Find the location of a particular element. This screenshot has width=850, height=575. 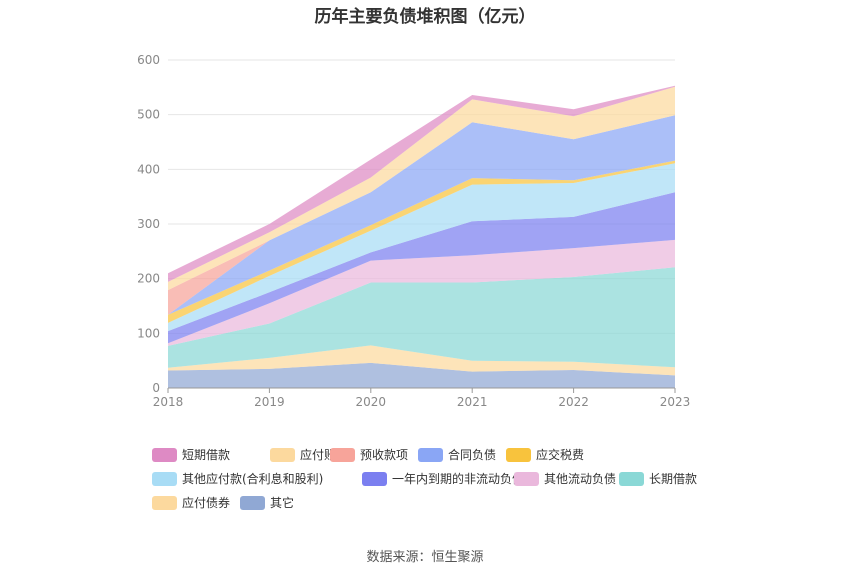

legend-label: 一年内到期的非流动负债 is located at coordinates (458, 479).